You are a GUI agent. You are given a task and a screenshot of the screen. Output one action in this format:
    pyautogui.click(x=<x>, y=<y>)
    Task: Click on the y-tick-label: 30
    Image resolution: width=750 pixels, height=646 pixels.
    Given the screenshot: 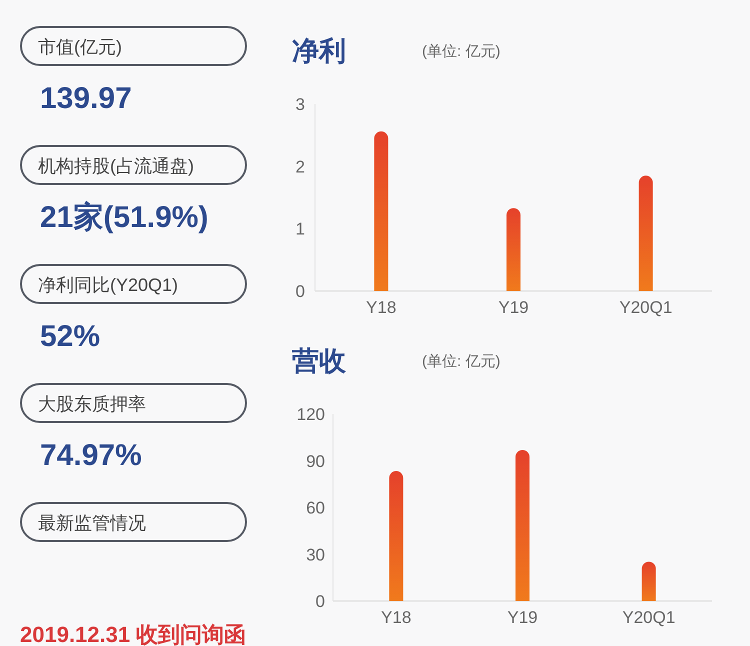 What is the action you would take?
    pyautogui.click(x=315, y=554)
    